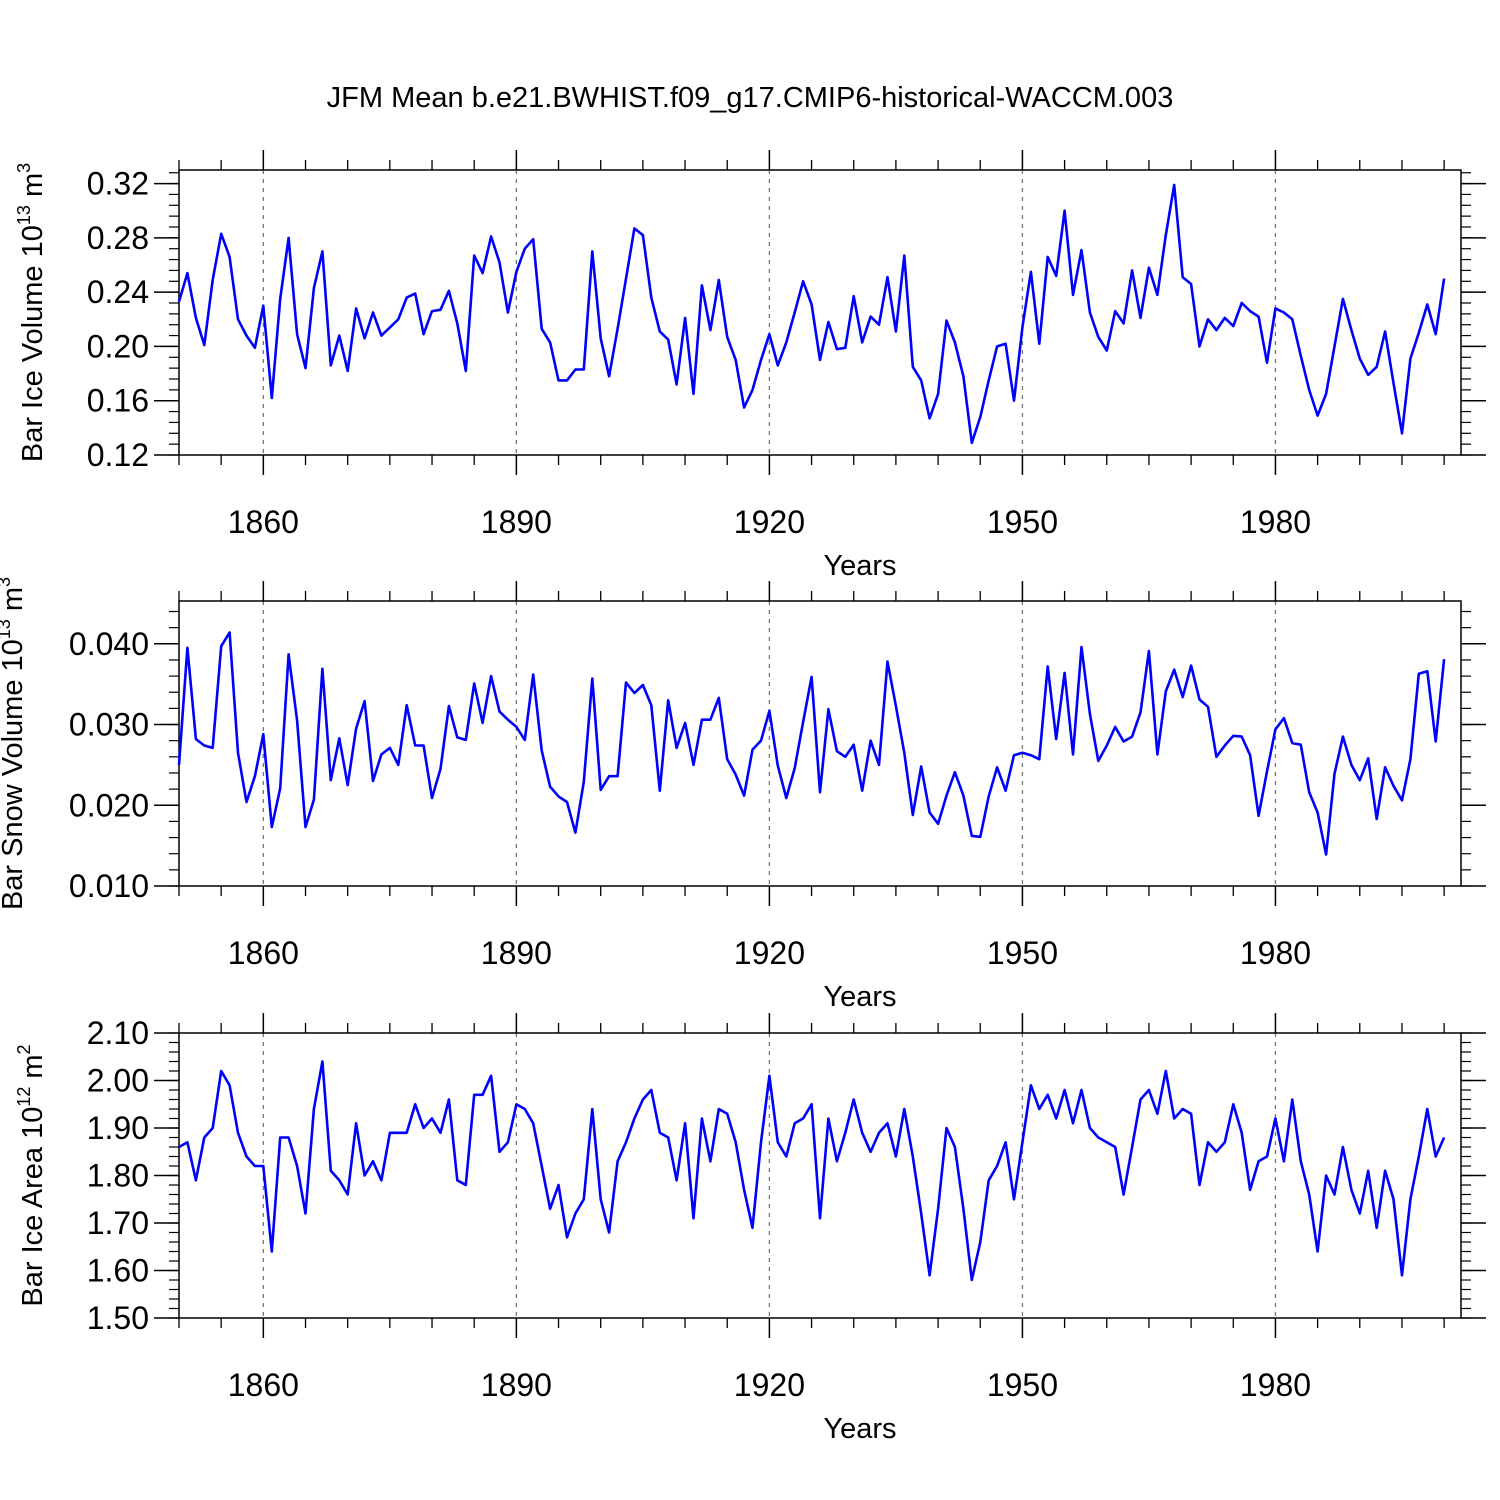  Describe the element at coordinates (118, 238) in the screenshot. I see `y-tick-label: 0.28` at that location.